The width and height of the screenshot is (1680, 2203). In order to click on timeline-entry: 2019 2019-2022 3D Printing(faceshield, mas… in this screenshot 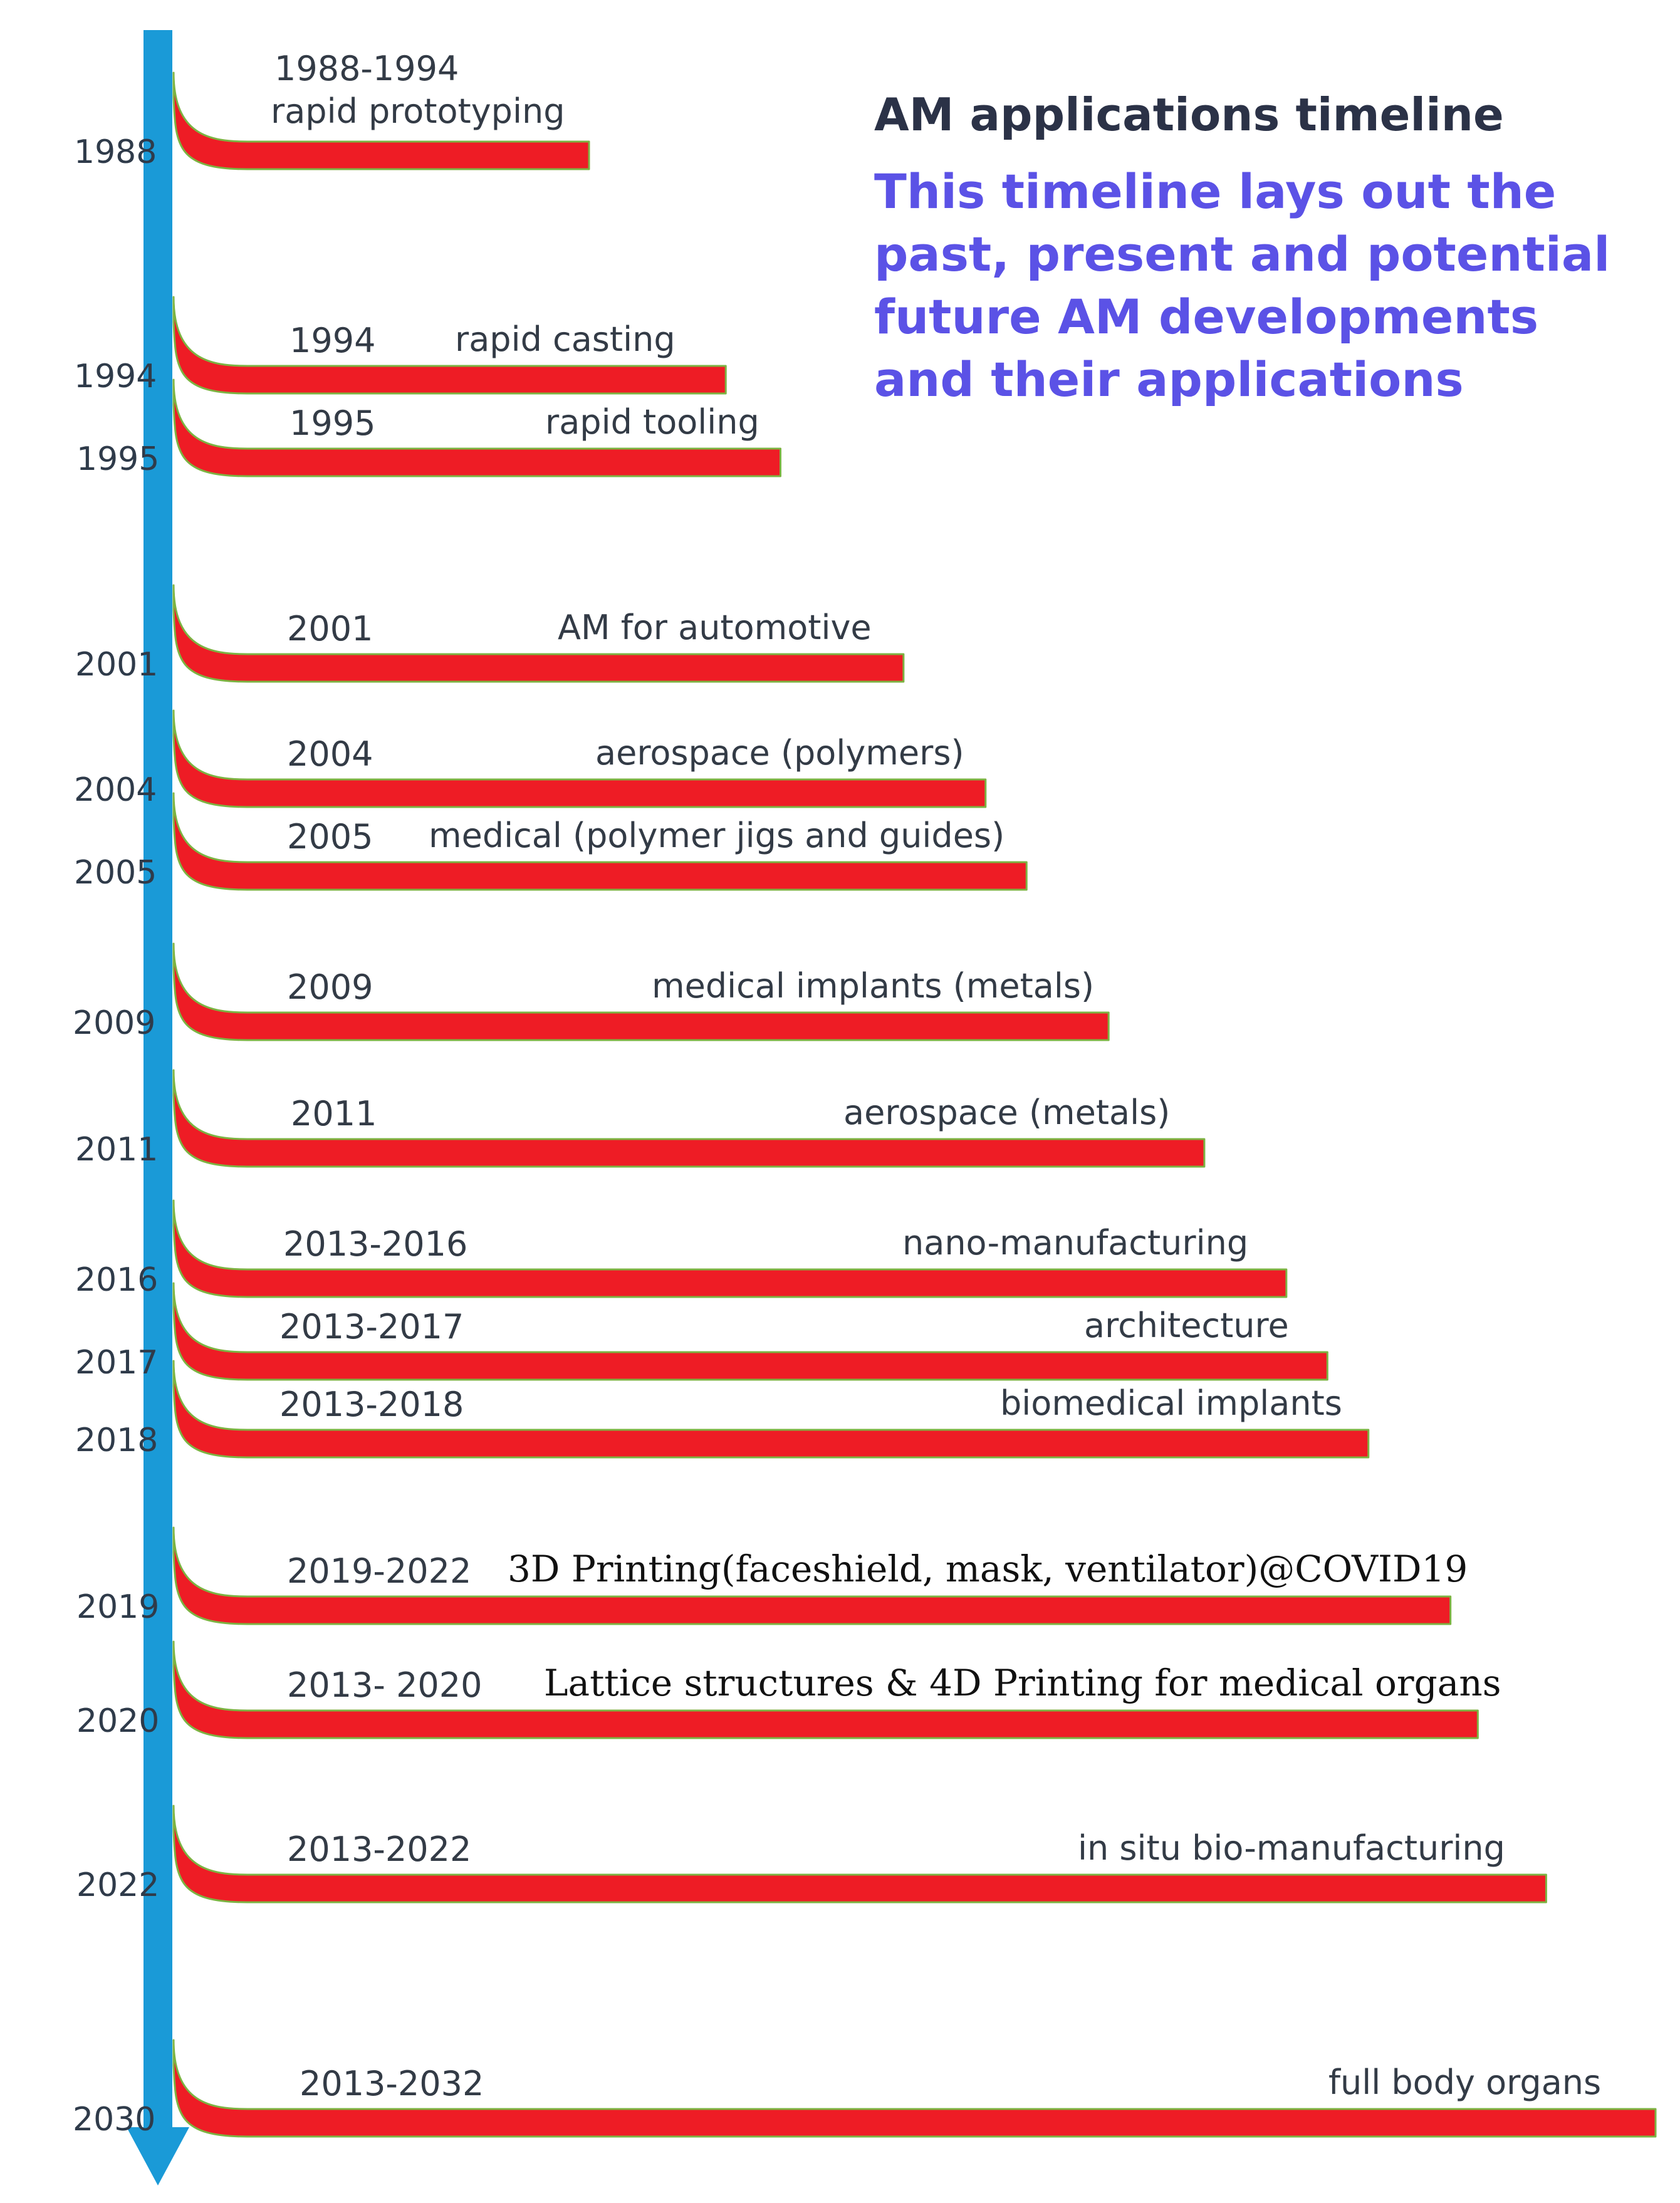, I will do `click(772, 1576)`.